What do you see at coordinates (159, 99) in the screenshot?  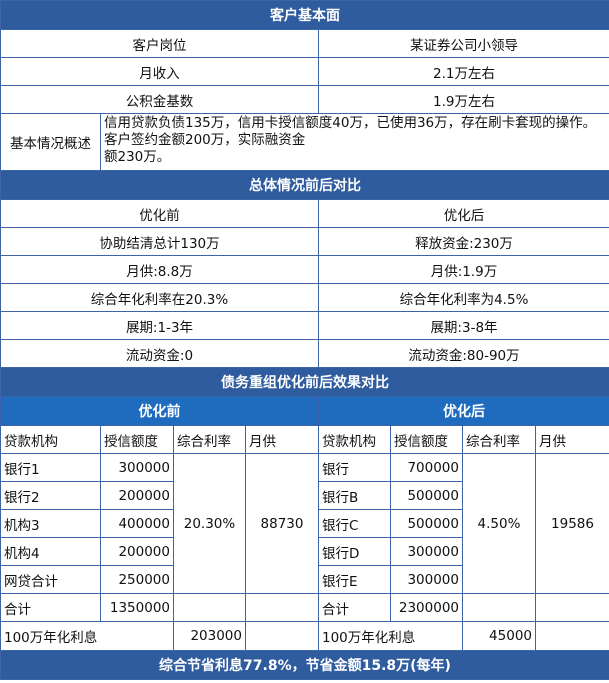 I see `label-fund-base: 公积金基数` at bounding box center [159, 99].